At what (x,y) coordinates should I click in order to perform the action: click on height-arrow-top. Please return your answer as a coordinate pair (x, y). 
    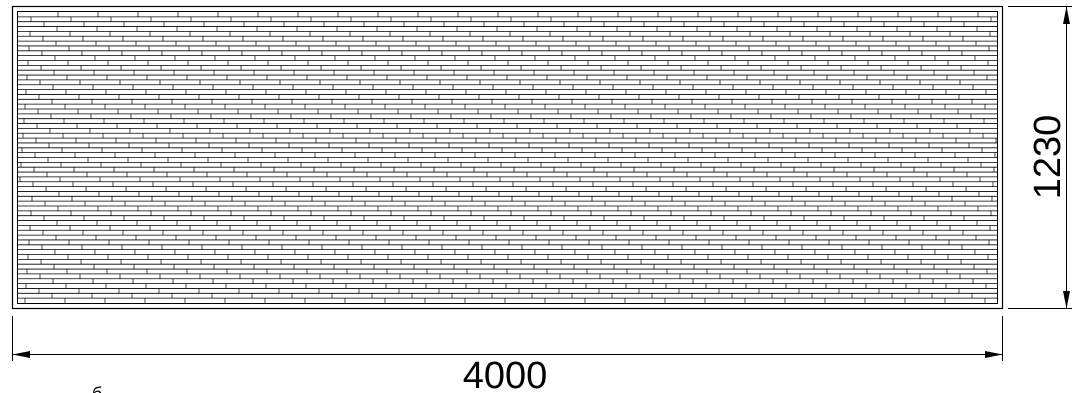
    Looking at the image, I should click on (1066, 15).